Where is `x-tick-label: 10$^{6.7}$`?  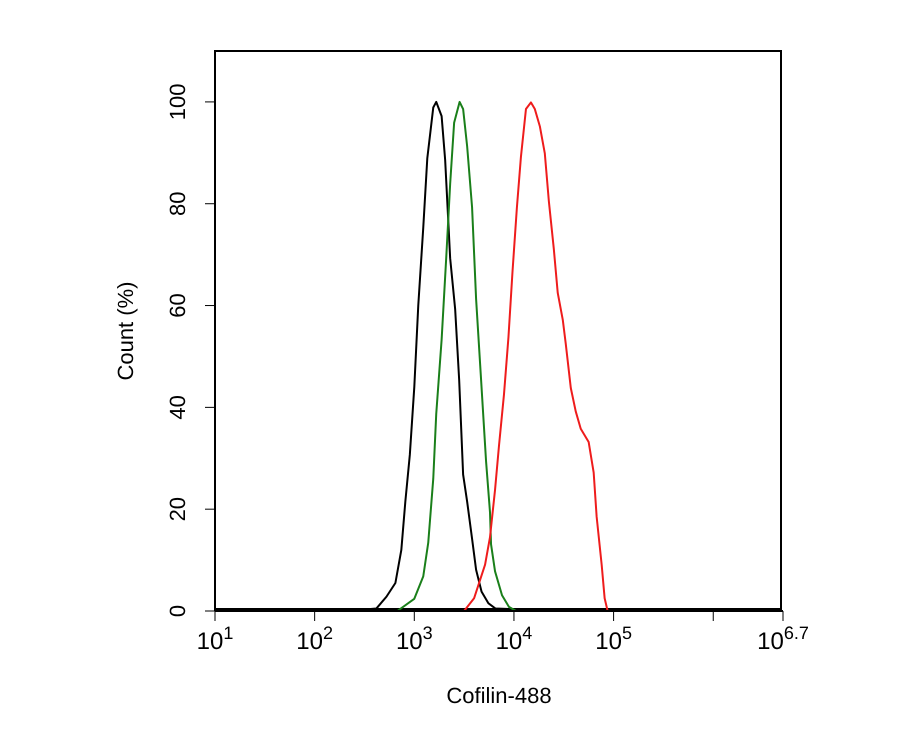 x-tick-label: 10$^{6.7}$ is located at coordinates (783, 639).